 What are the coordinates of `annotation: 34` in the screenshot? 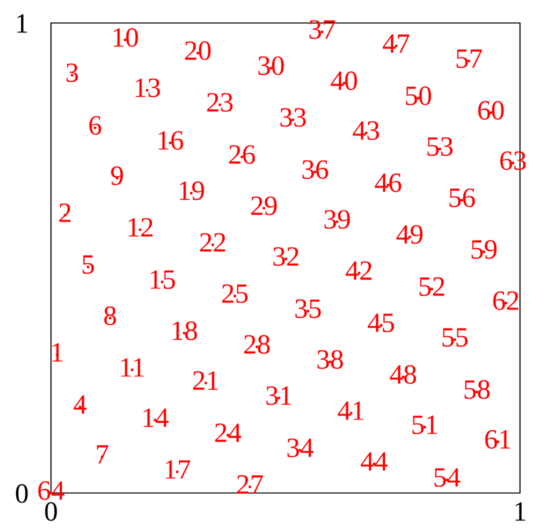 It's located at (300, 448).